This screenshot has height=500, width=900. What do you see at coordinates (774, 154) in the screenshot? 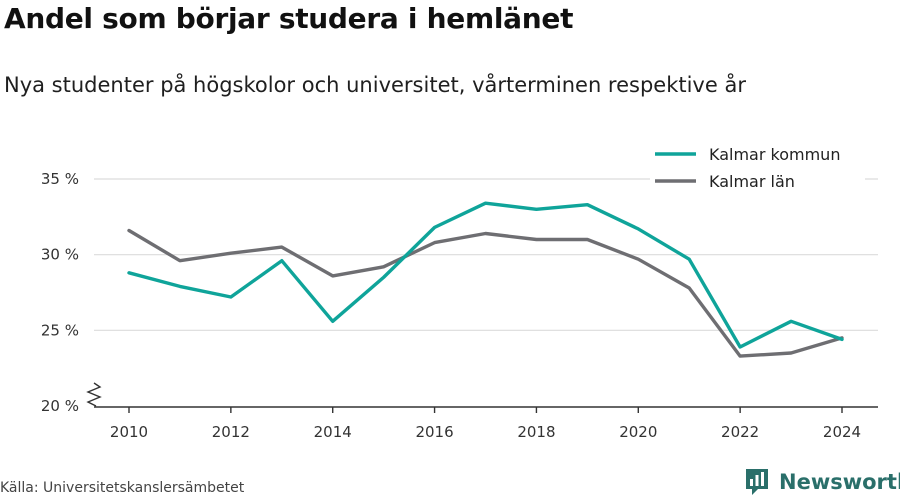
I see `legend-label: Kalmar kommun` at bounding box center [774, 154].